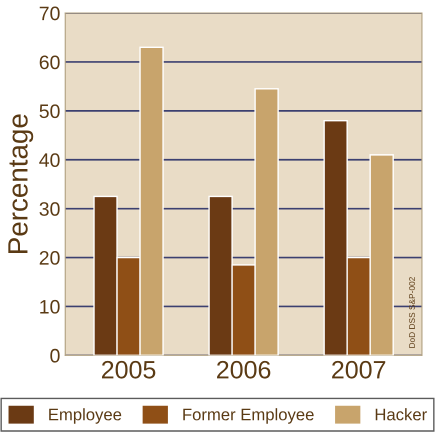 This screenshot has height=436, width=435. Describe the element at coordinates (359, 369) in the screenshot. I see `x-tick-label: 2007` at that location.